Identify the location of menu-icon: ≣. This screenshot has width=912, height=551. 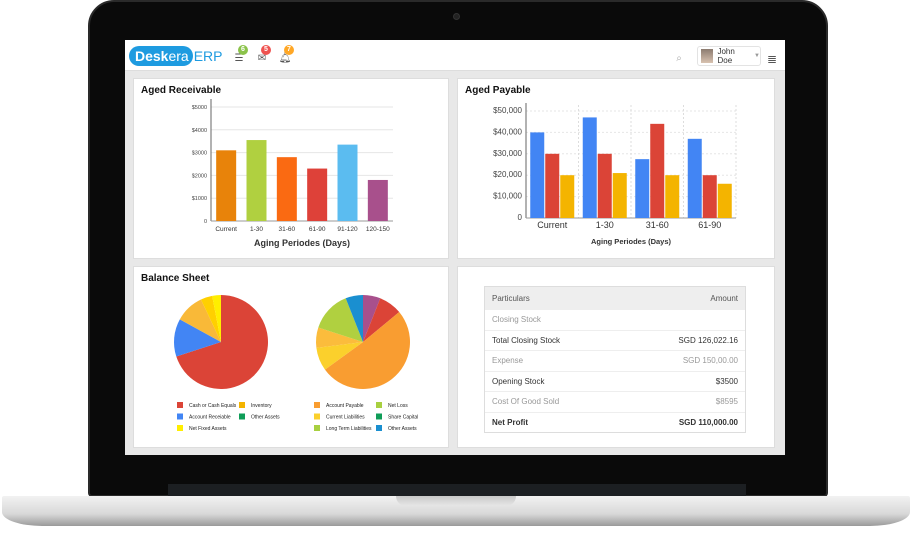
(772, 59).